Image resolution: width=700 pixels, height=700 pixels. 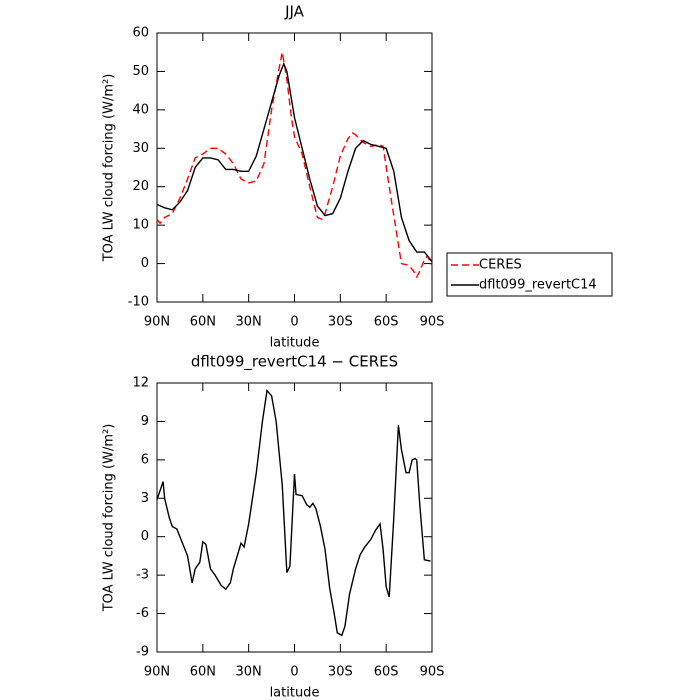 What do you see at coordinates (140, 383) in the screenshot?
I see `y-tick-label: 12` at bounding box center [140, 383].